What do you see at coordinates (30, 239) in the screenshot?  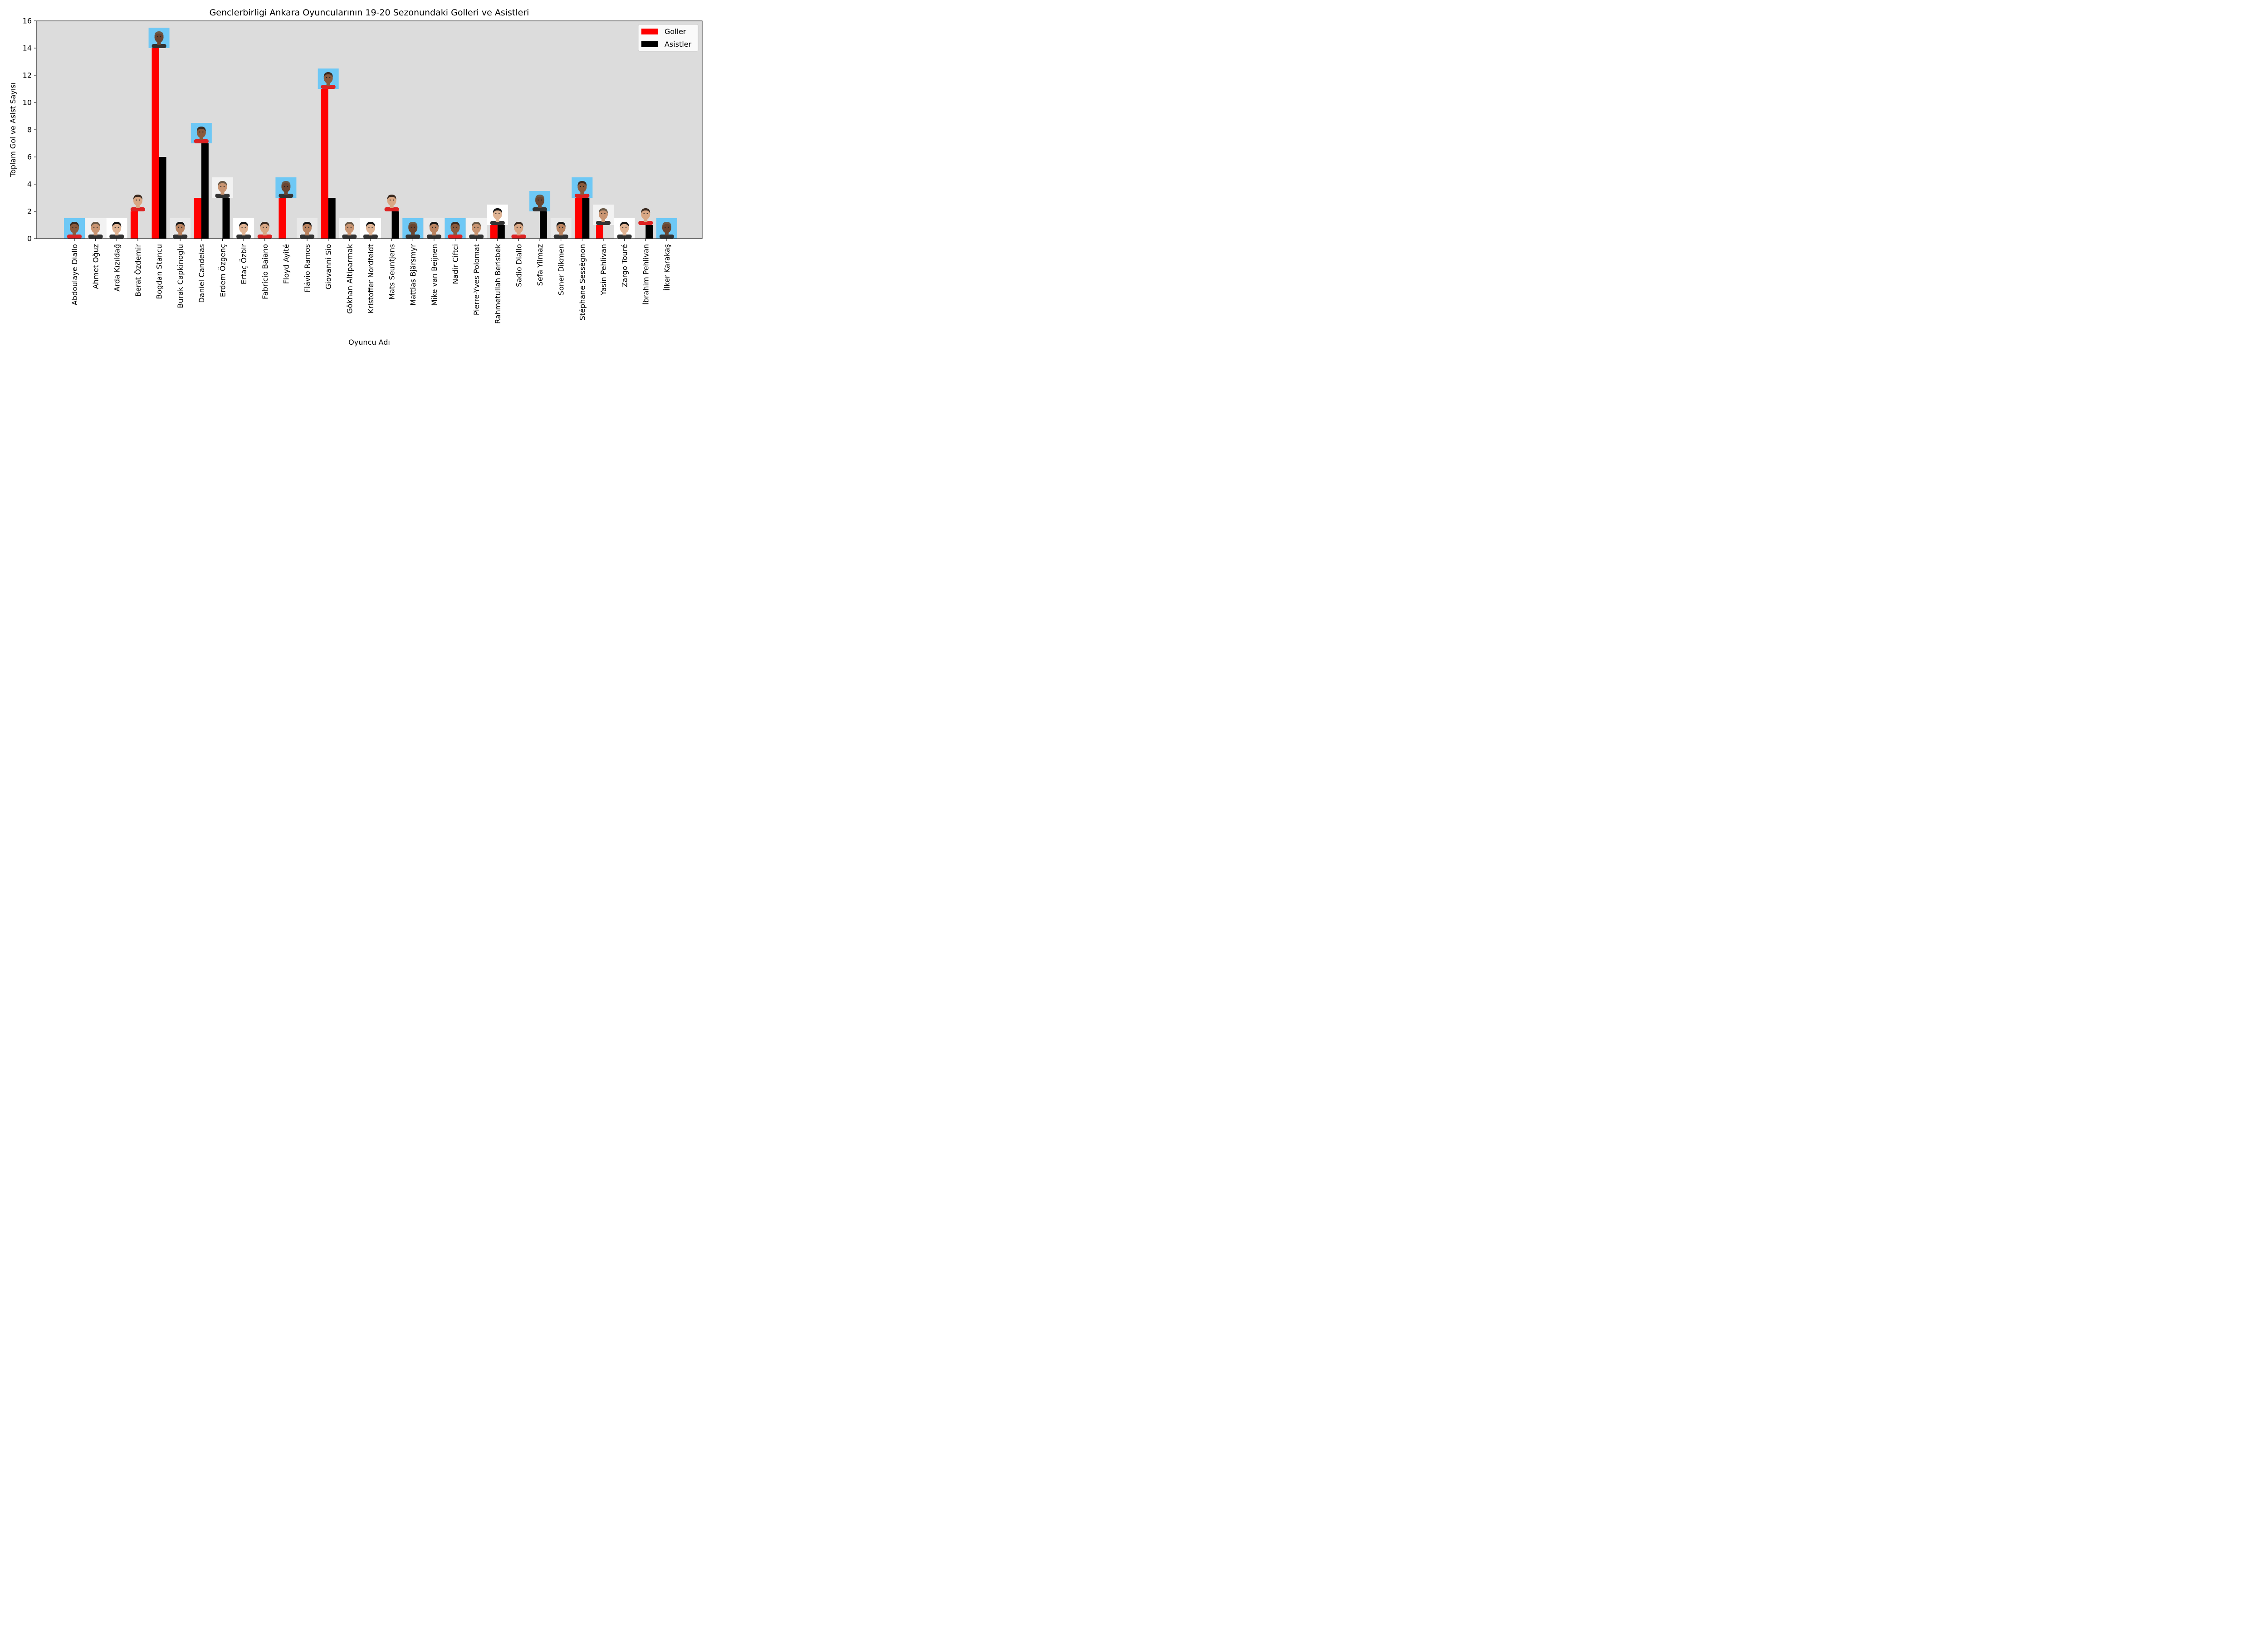 I see `y-tick-label: 0` at bounding box center [30, 239].